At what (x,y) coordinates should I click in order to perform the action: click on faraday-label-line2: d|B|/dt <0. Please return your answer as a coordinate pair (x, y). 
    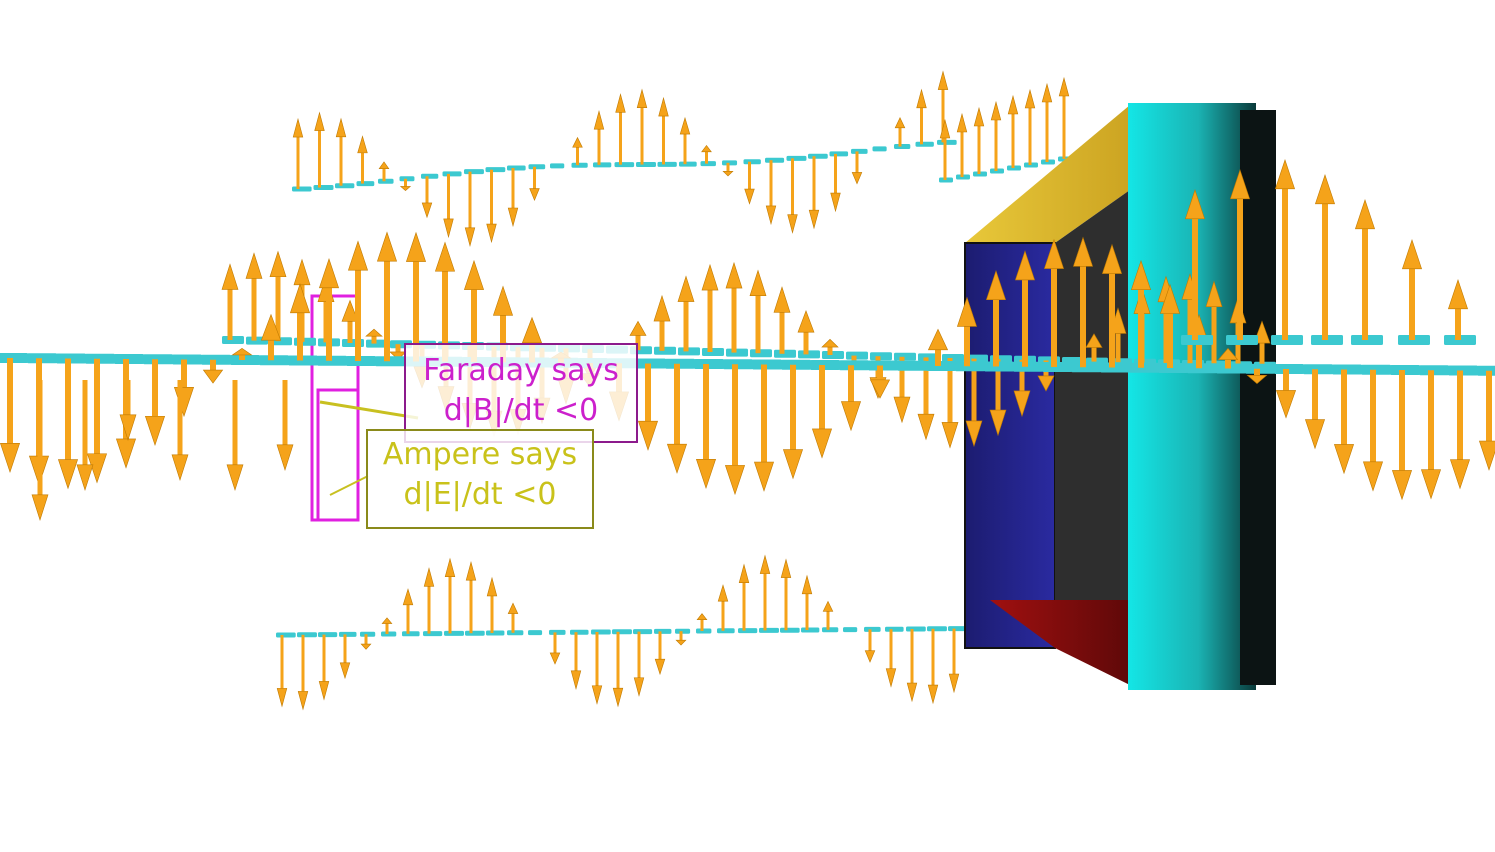
    Looking at the image, I should click on (521, 410).